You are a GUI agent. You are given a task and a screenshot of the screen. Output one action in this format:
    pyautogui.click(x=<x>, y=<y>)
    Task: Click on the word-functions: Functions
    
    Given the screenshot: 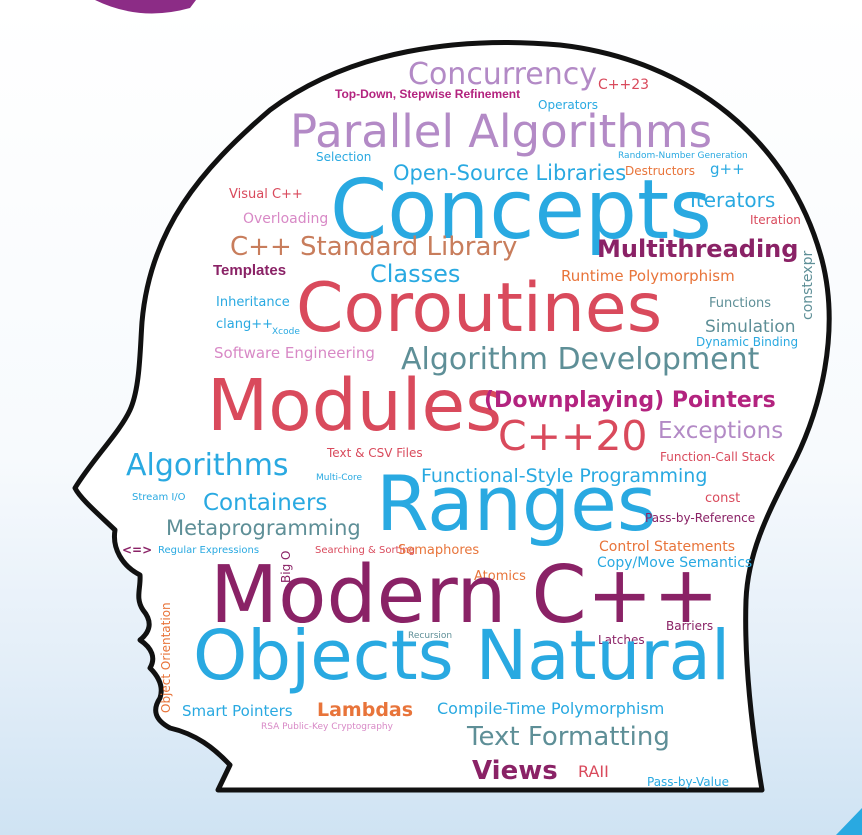 What is the action you would take?
    pyautogui.click(x=740, y=303)
    